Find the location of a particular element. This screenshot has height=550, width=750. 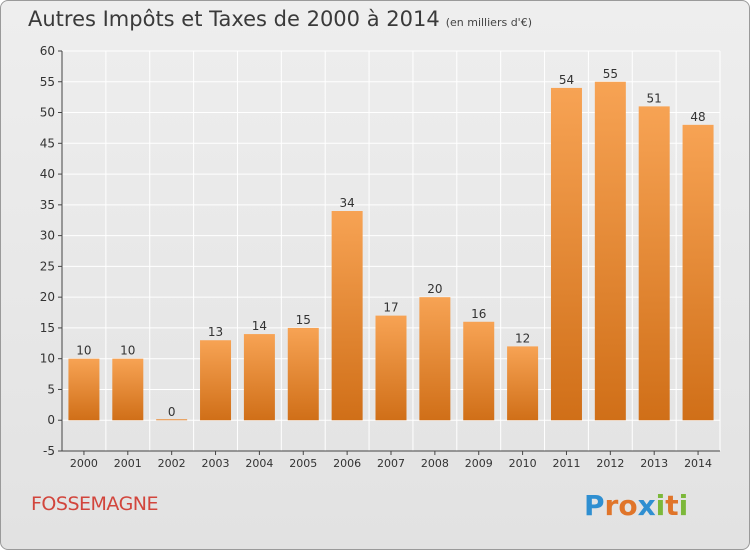

y-tick-label: 40 is located at coordinates (47, 174).